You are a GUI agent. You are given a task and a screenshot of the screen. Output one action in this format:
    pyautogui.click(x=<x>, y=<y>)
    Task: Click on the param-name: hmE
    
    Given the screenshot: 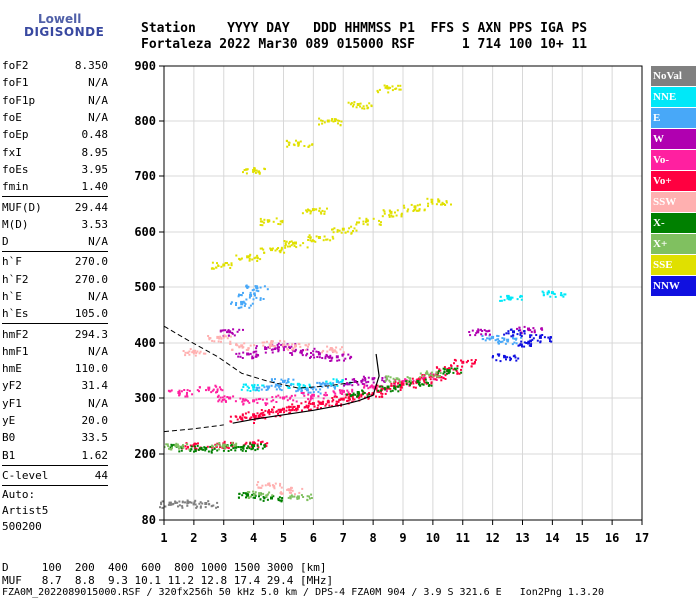 What is the action you would take?
    pyautogui.click(x=12, y=369)
    